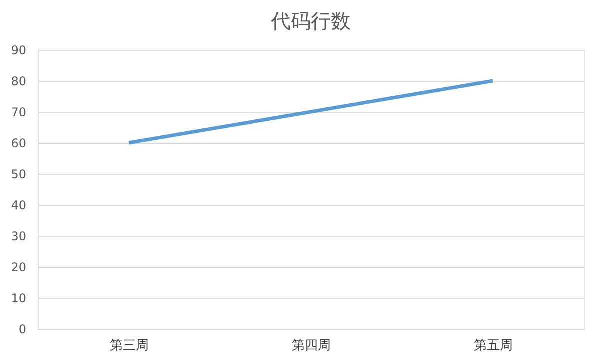  What do you see at coordinates (18, 237) in the screenshot?
I see `y-tick-label: 30` at bounding box center [18, 237].